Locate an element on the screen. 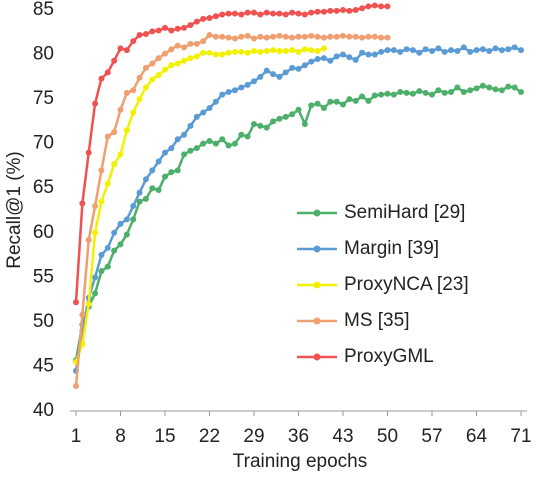 This screenshot has width=542, height=478. y-axis-label: Recall@1 (%) is located at coordinates (14, 209).